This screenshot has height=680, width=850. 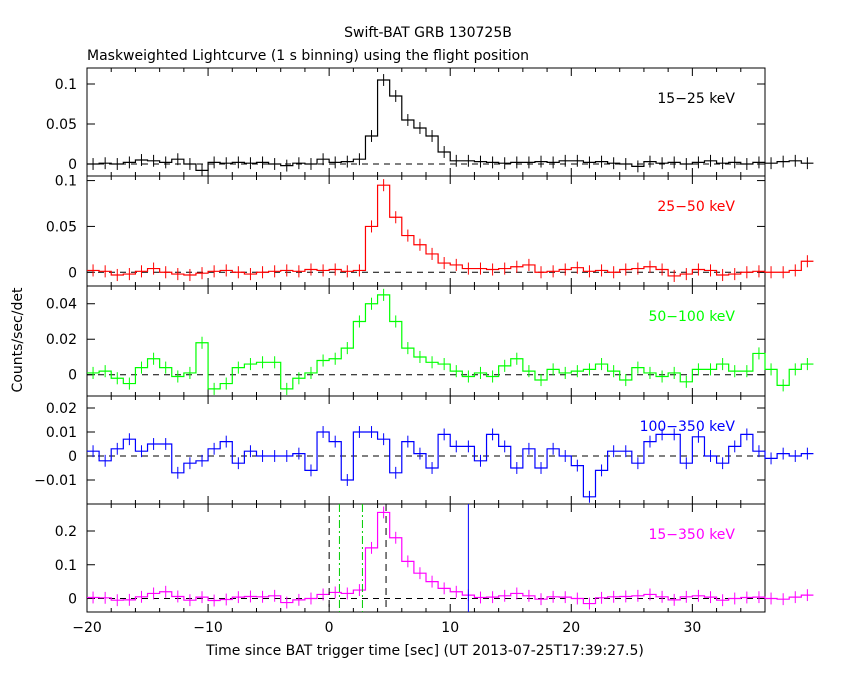 What do you see at coordinates (329, 628) in the screenshot?
I see `x-tick-label: 0` at bounding box center [329, 628].